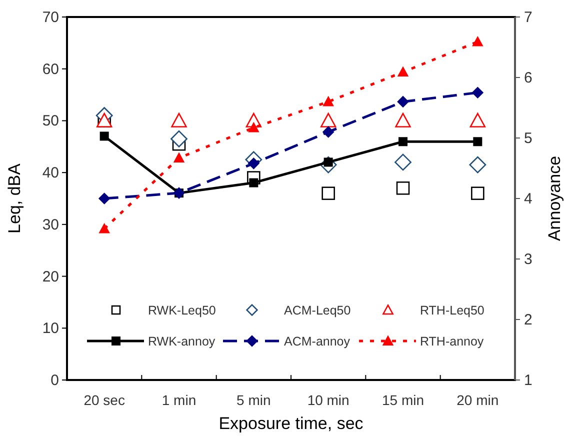 Image resolution: width=569 pixels, height=437 pixels. I want to click on x-tick-label: 15 min, so click(403, 400).